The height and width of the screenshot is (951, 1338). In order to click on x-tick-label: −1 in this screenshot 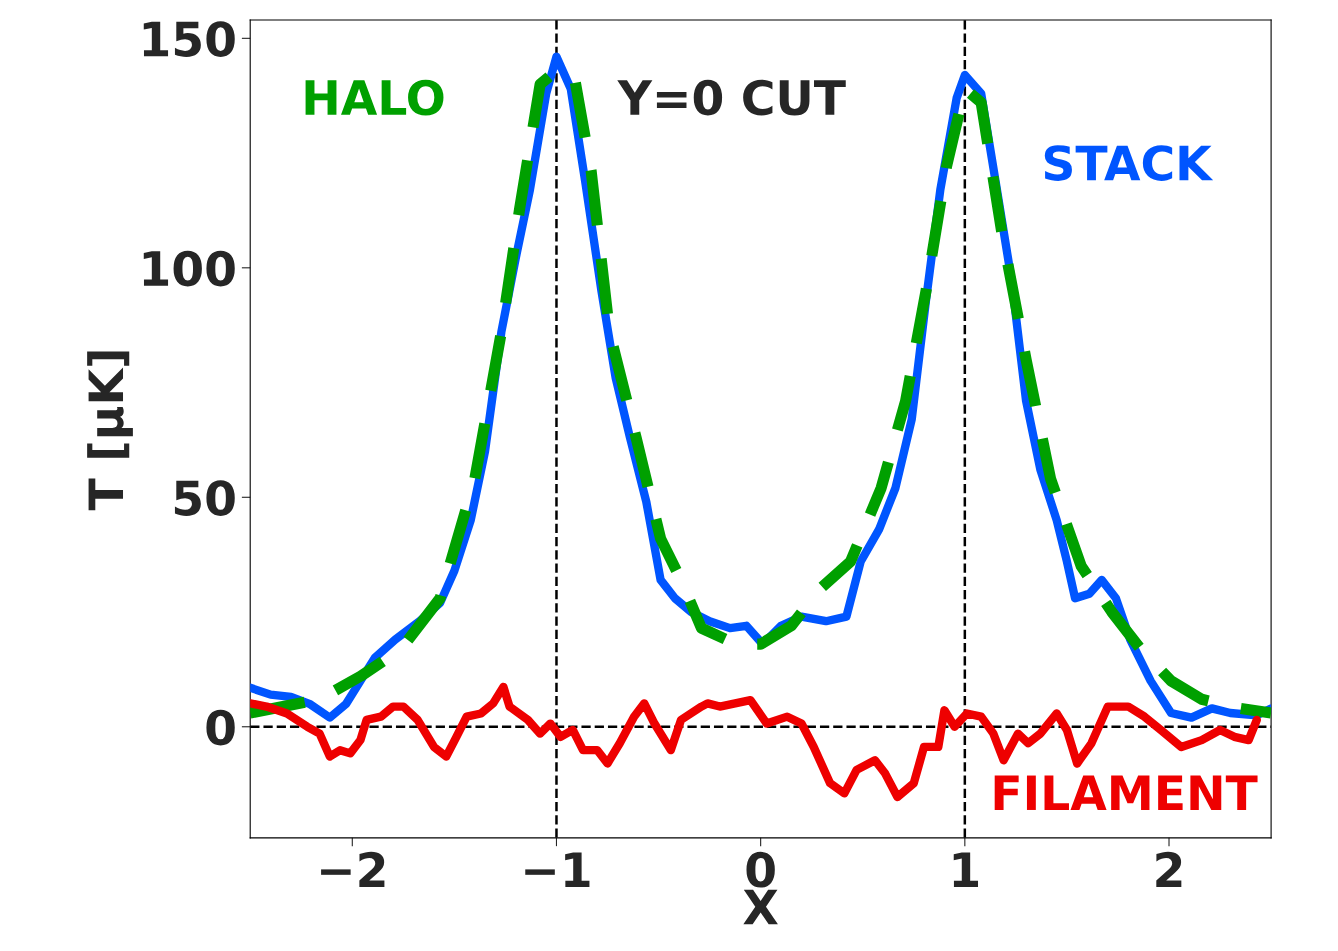, I will do `click(557, 869)`.